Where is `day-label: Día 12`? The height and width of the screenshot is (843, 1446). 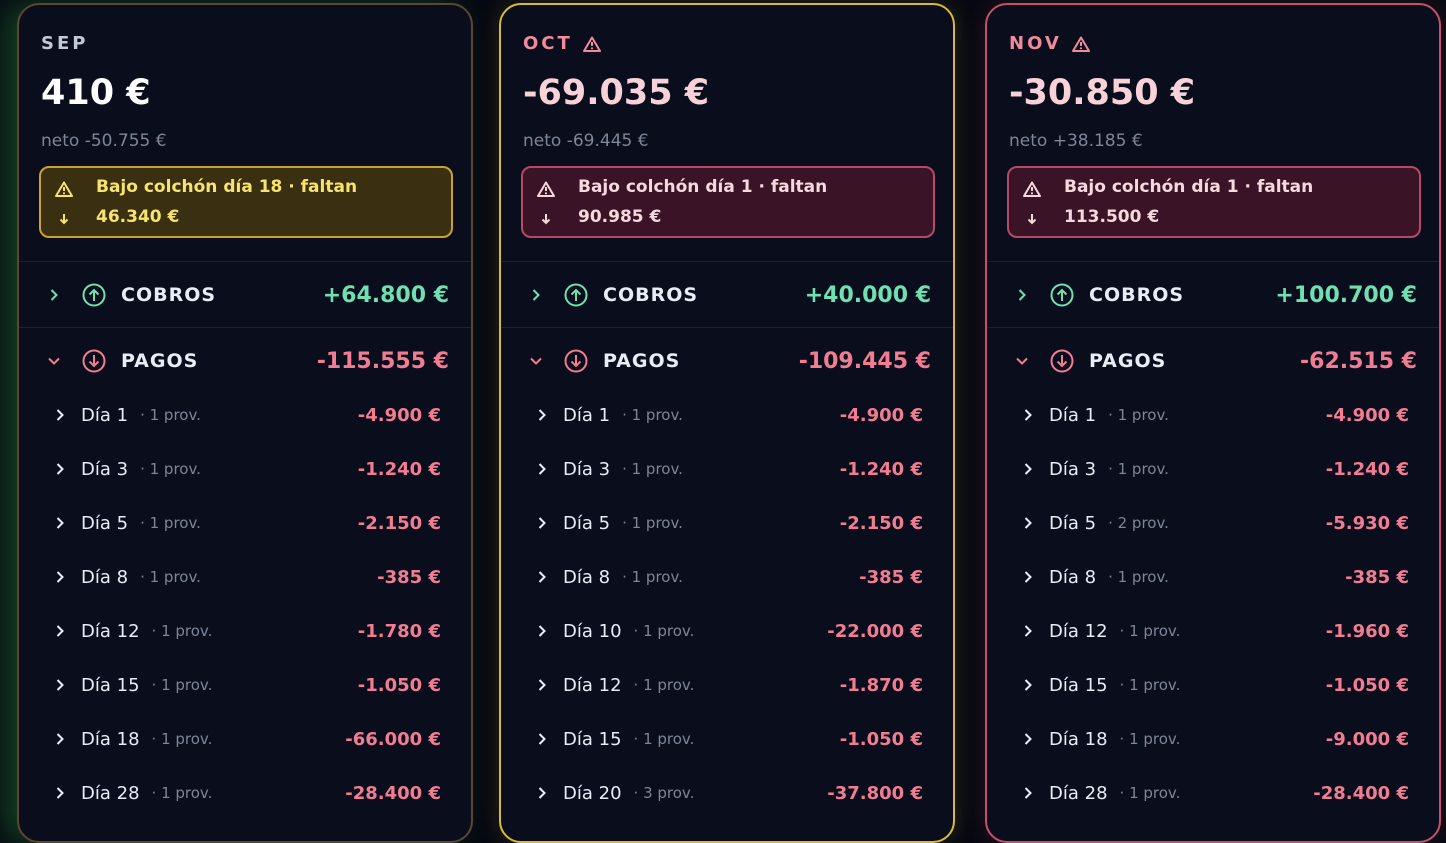
day-label: Día 12 is located at coordinates (1078, 631).